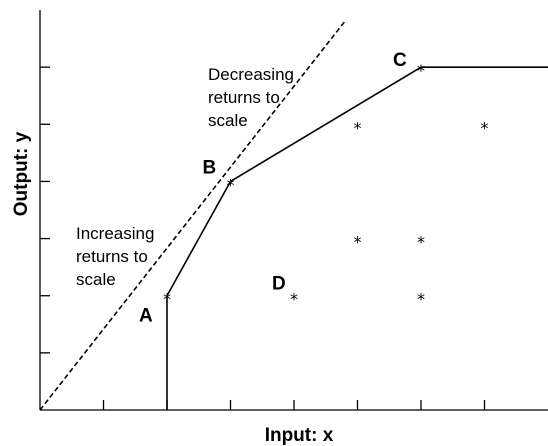  Describe the element at coordinates (115, 233) in the screenshot. I see `increasing-returns-line-1: Increasing` at that location.